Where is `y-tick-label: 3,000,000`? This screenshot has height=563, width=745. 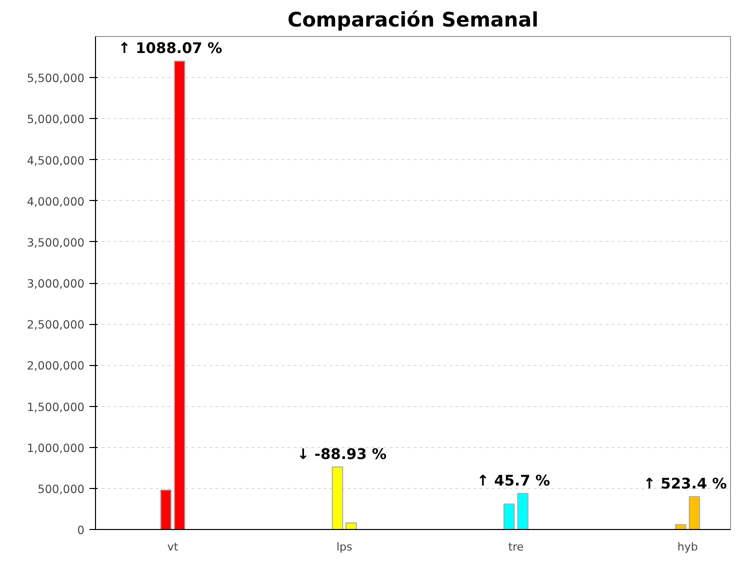 y-tick-label: 3,000,000 is located at coordinates (55, 283).